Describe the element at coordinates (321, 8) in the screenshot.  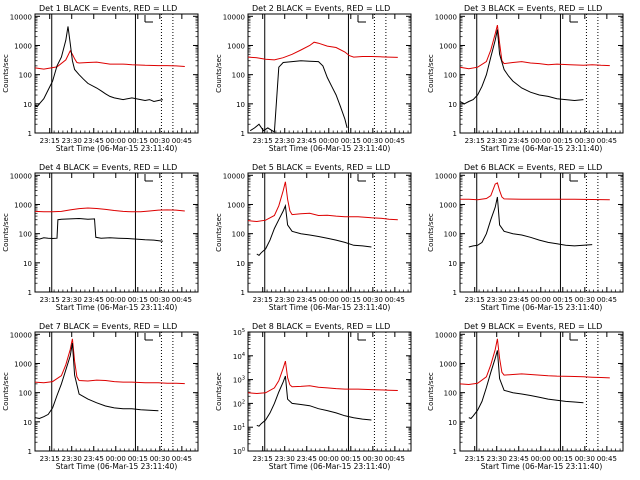
I see `panel-title: Det 2 BLACK = Events, RED = LLD` at that location.